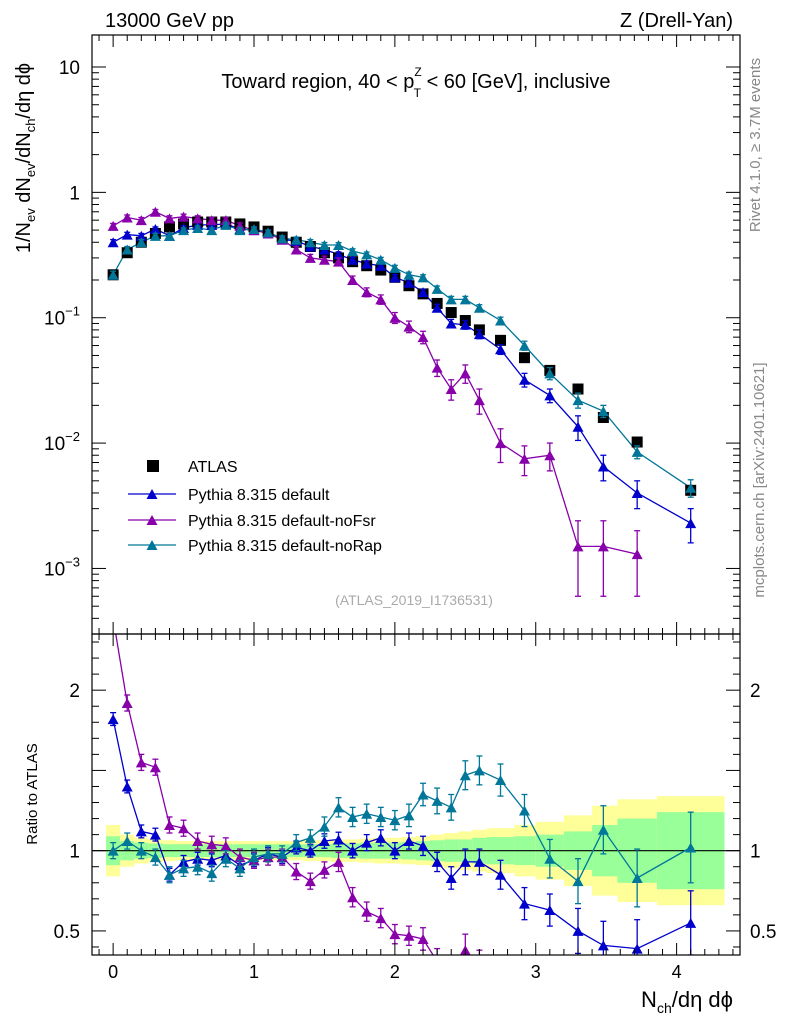 The height and width of the screenshot is (1024, 786). Describe the element at coordinates (62, 317) in the screenshot. I see `y-tick-label: 10⁻¹` at that location.